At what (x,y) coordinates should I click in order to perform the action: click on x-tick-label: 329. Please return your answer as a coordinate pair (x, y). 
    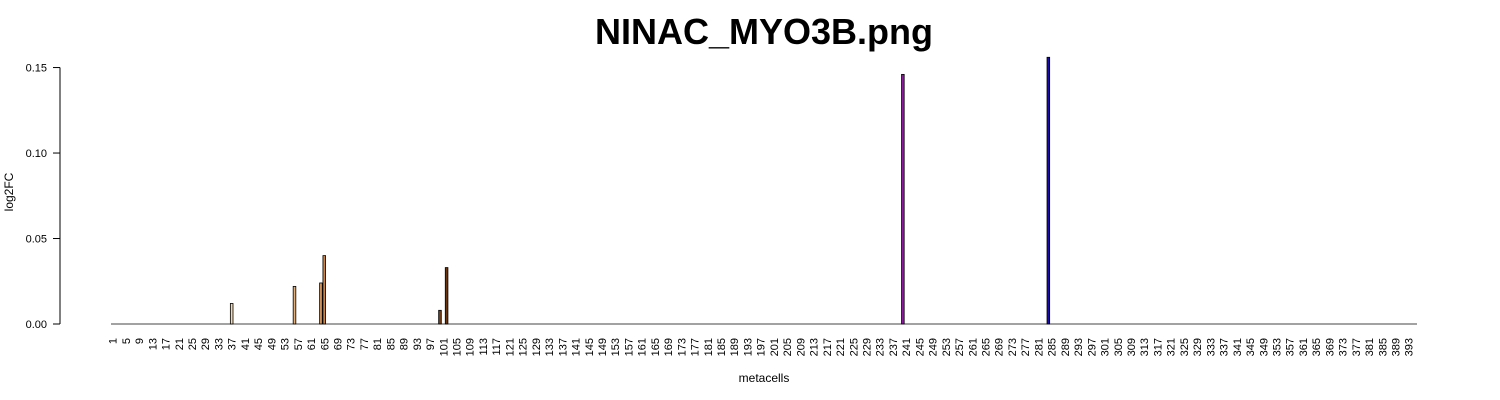
    Looking at the image, I should click on (1198, 347).